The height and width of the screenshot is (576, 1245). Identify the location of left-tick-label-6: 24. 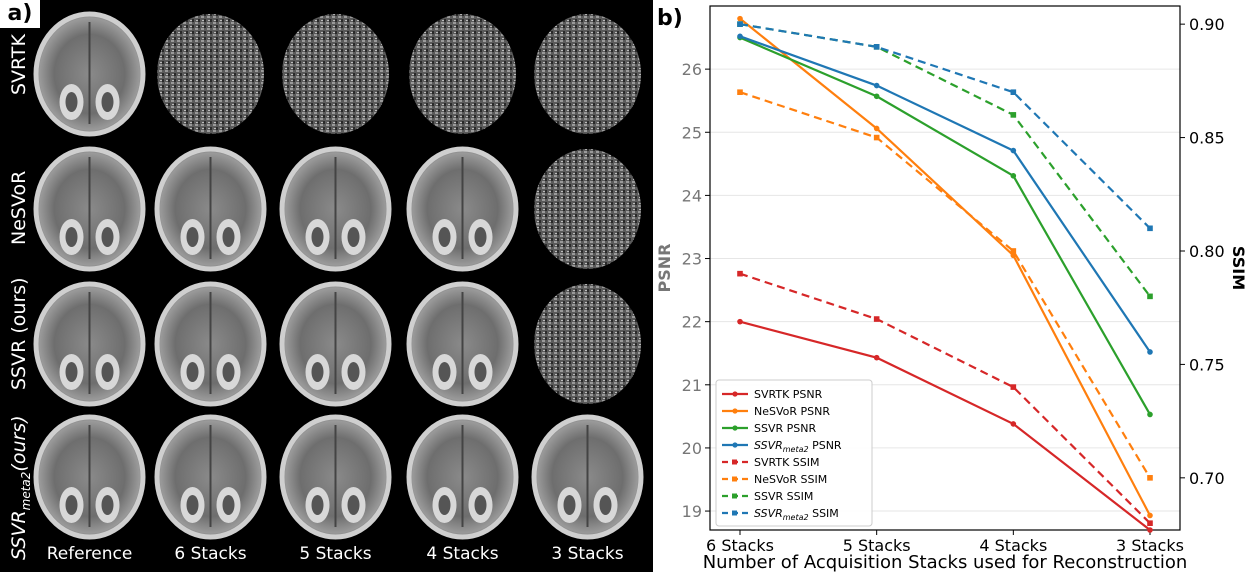
(692, 195).